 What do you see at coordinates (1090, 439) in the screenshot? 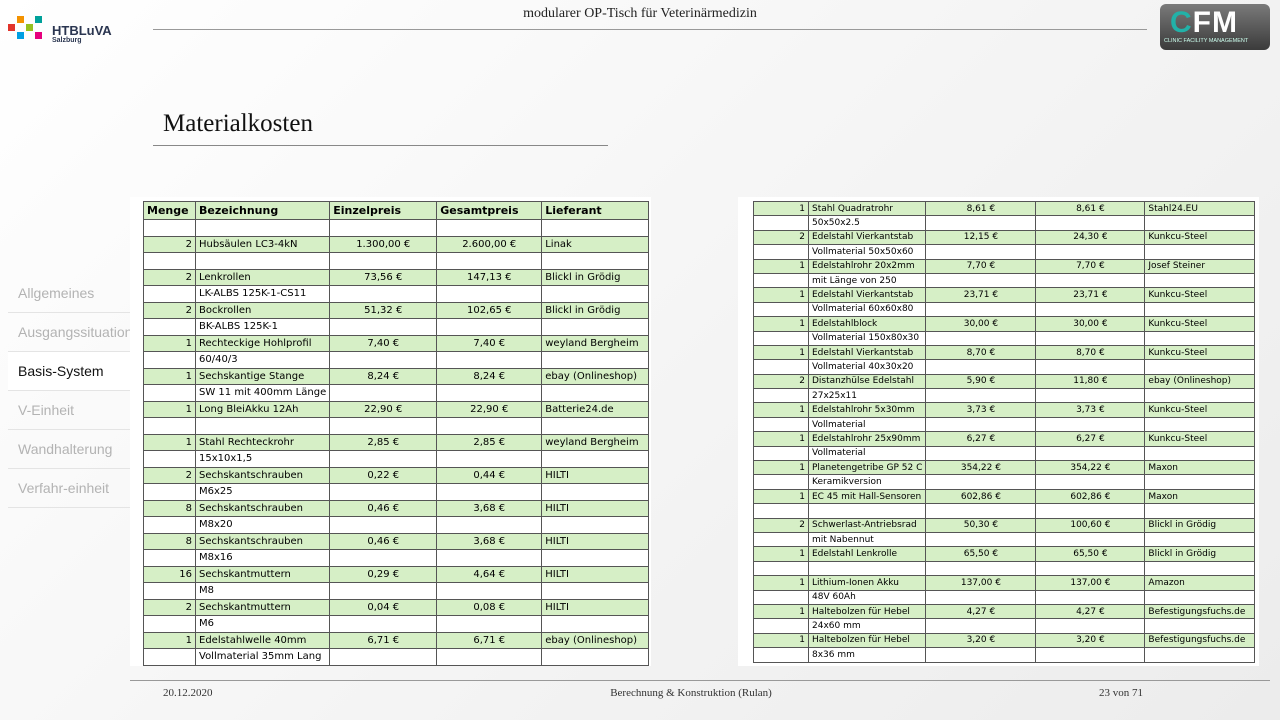
I see `cell-gesamtpreis: 6,27 €` at bounding box center [1090, 439].